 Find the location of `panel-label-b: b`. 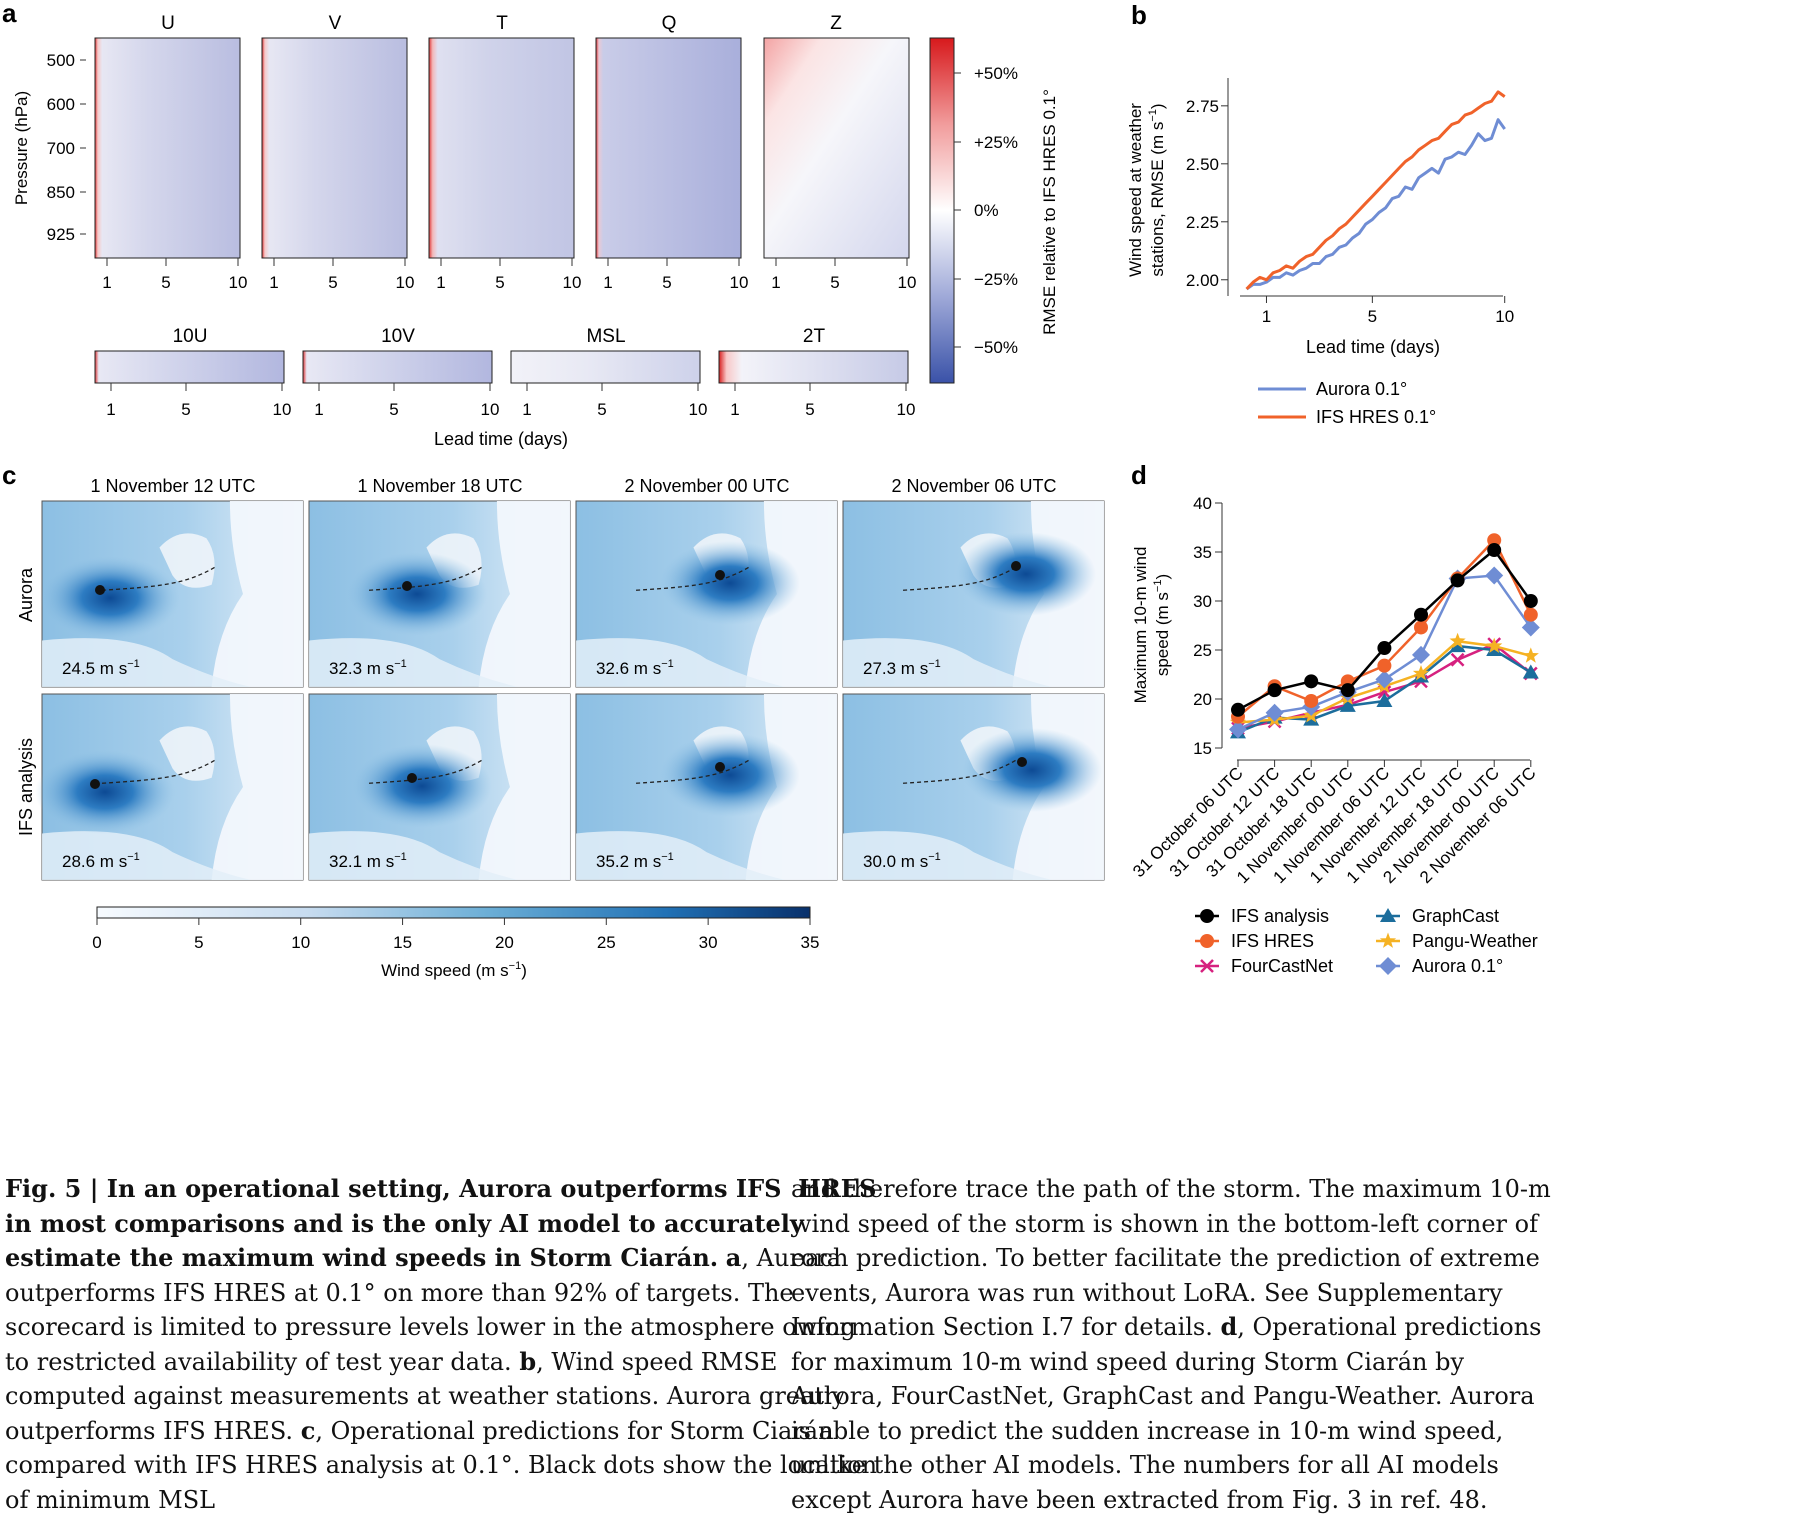

panel-label-b: b is located at coordinates (1139, 15).